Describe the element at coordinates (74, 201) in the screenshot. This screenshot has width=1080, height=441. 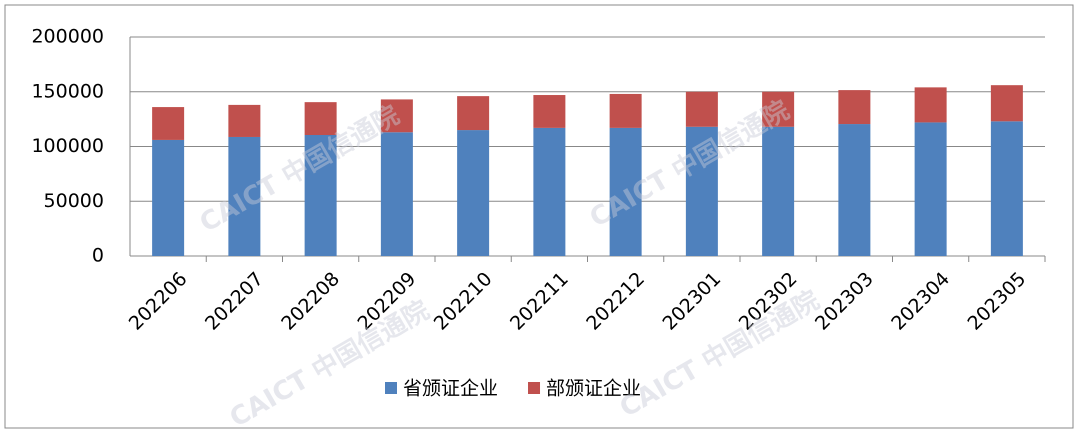
I see `y-tick-label: 50000` at that location.